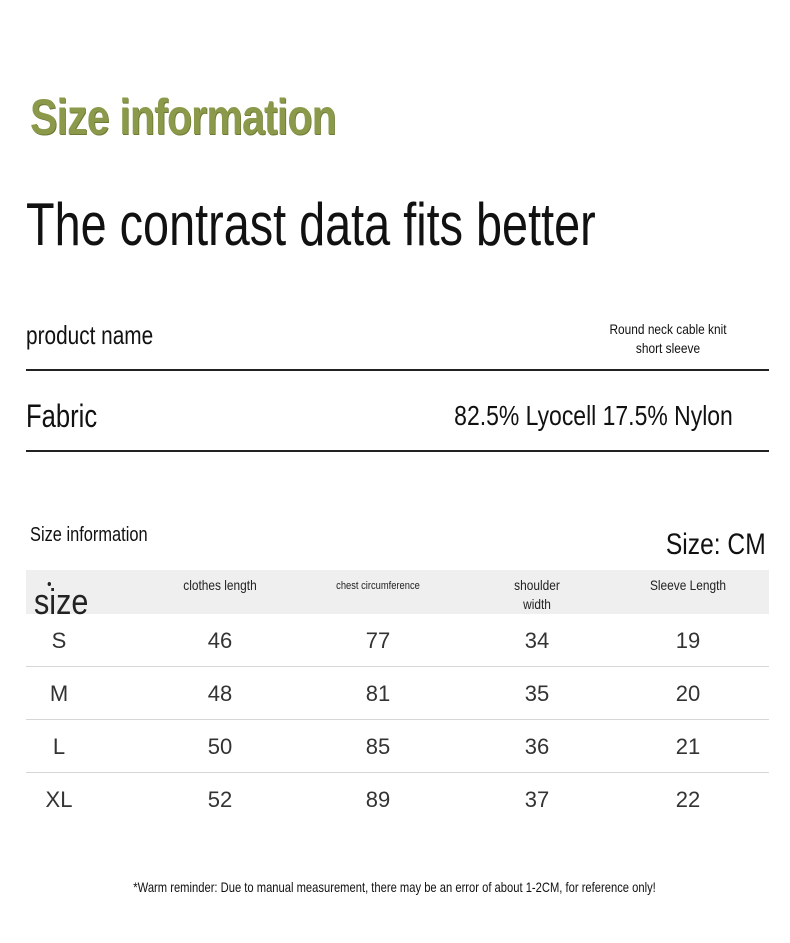  I want to click on cell-sleeve: 22, so click(688, 799).